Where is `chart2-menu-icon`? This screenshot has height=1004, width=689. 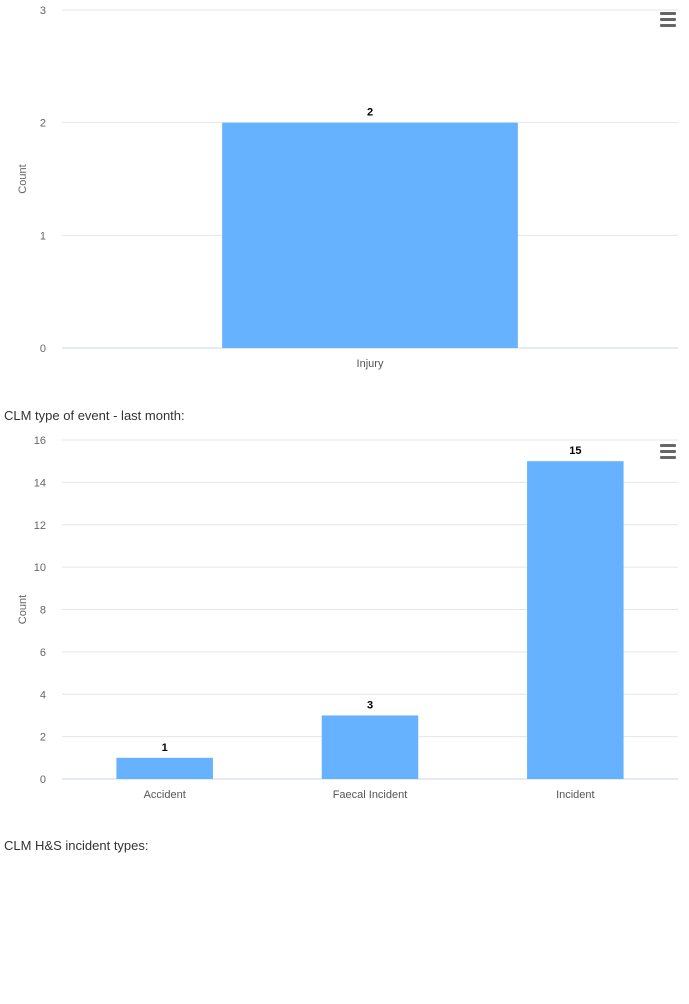 chart2-menu-icon is located at coordinates (668, 452).